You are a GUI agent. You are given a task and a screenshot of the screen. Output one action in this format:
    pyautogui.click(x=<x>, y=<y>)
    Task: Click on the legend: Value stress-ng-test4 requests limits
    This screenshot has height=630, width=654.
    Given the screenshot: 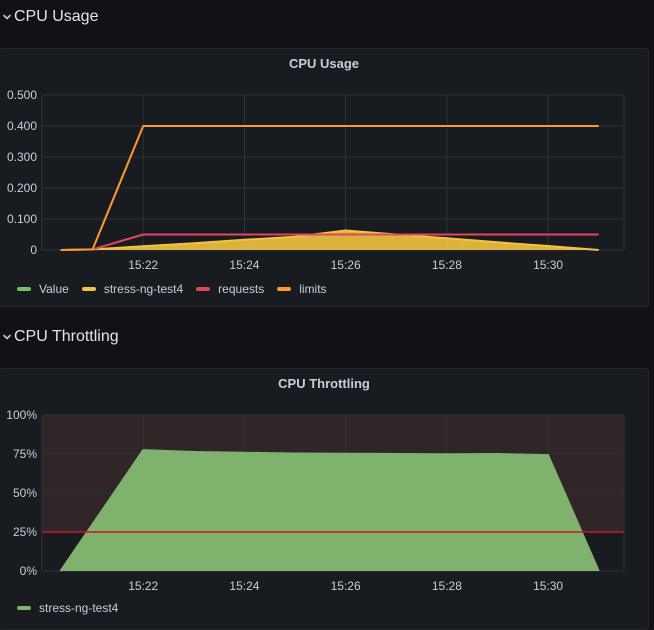 What is the action you would take?
    pyautogui.click(x=178, y=289)
    